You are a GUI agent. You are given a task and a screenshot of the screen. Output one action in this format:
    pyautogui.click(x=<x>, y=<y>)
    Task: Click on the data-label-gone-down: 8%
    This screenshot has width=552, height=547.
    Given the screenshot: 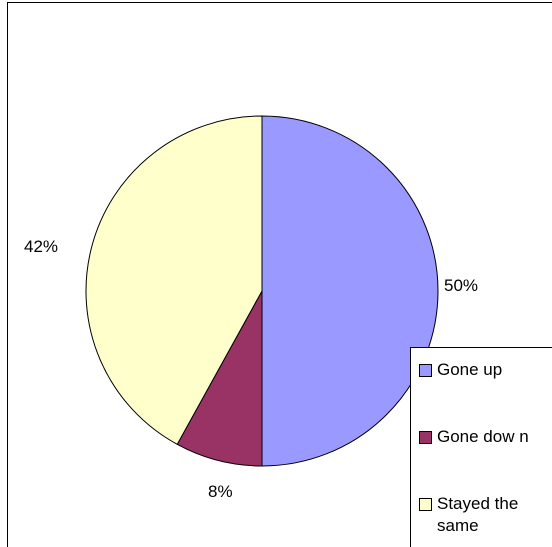 What is the action you would take?
    pyautogui.click(x=220, y=491)
    